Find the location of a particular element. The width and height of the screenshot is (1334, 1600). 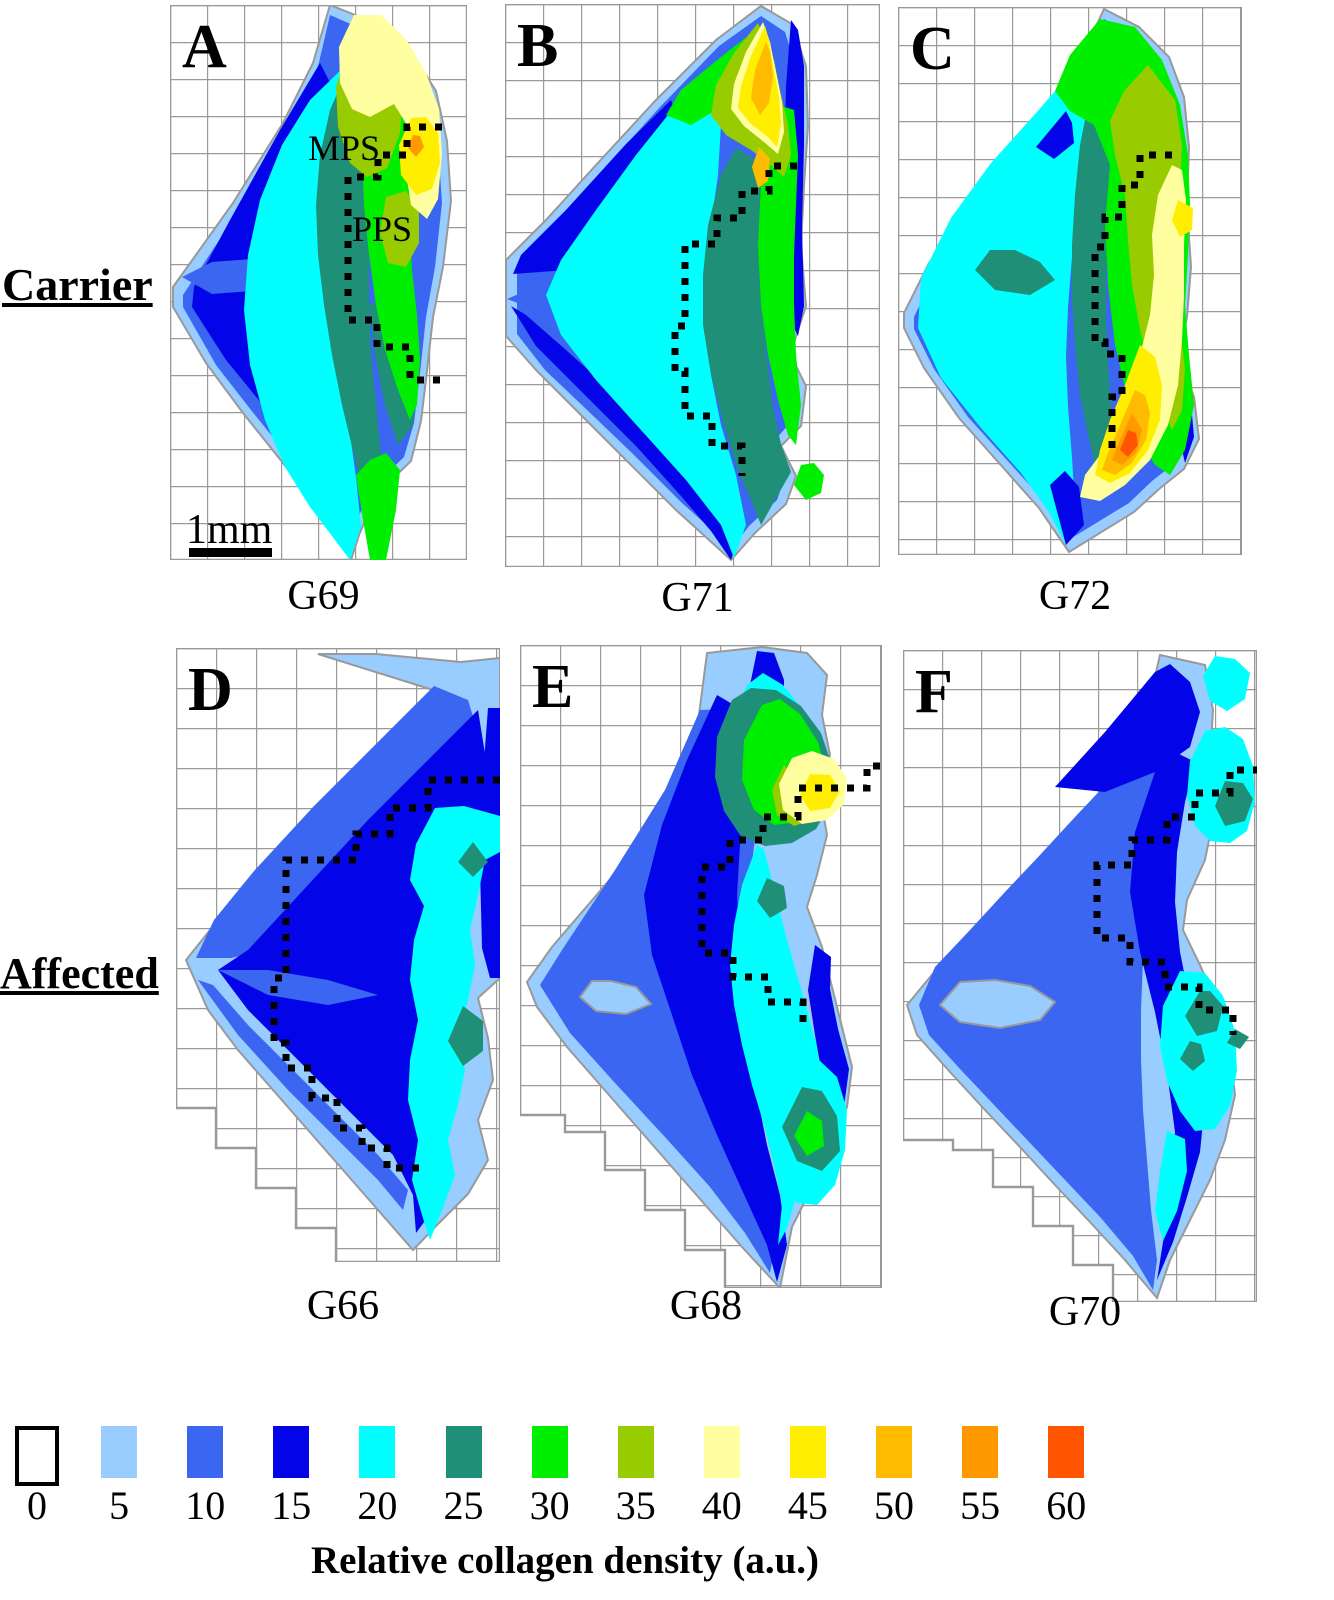

panel-A-contour-map: A MPS PPS 1mm is located at coordinates (318, 282).